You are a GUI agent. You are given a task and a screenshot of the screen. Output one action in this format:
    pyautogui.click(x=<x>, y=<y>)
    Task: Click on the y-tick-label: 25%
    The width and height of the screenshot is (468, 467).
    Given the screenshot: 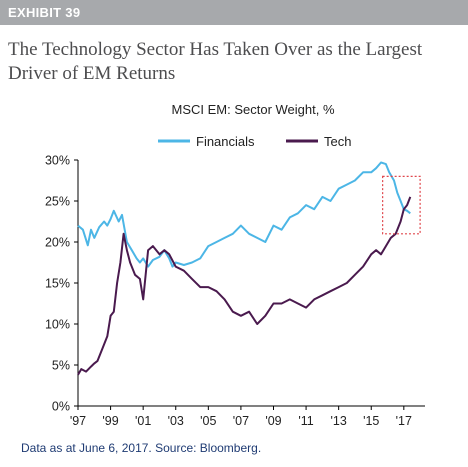 What is the action you would take?
    pyautogui.click(x=57, y=202)
    